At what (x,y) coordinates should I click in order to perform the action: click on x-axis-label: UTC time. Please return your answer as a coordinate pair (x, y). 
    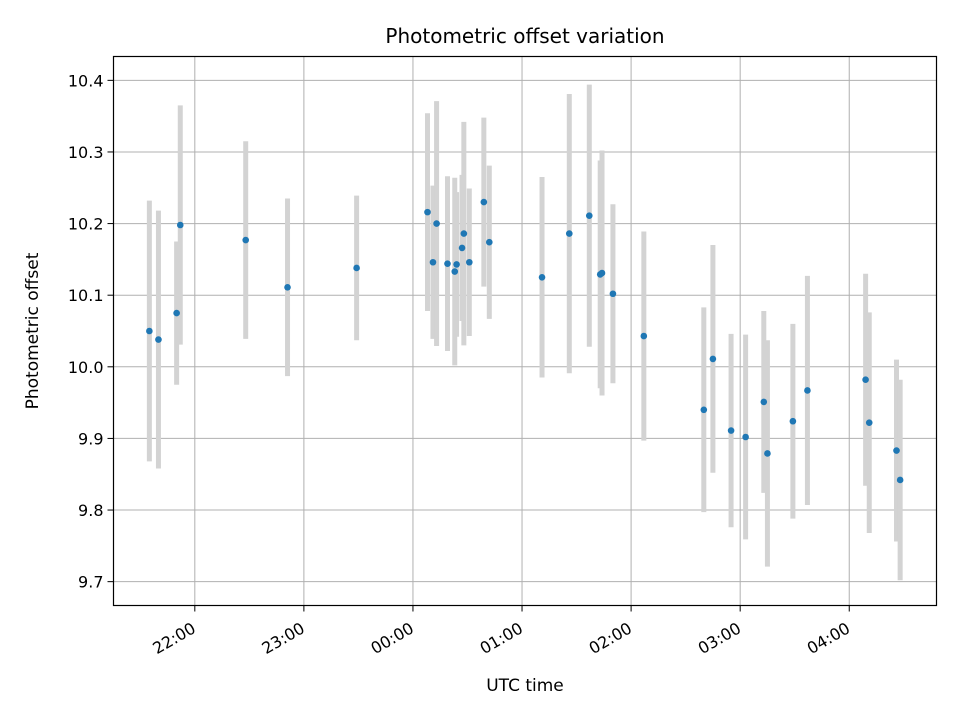
    Looking at the image, I should click on (525, 686).